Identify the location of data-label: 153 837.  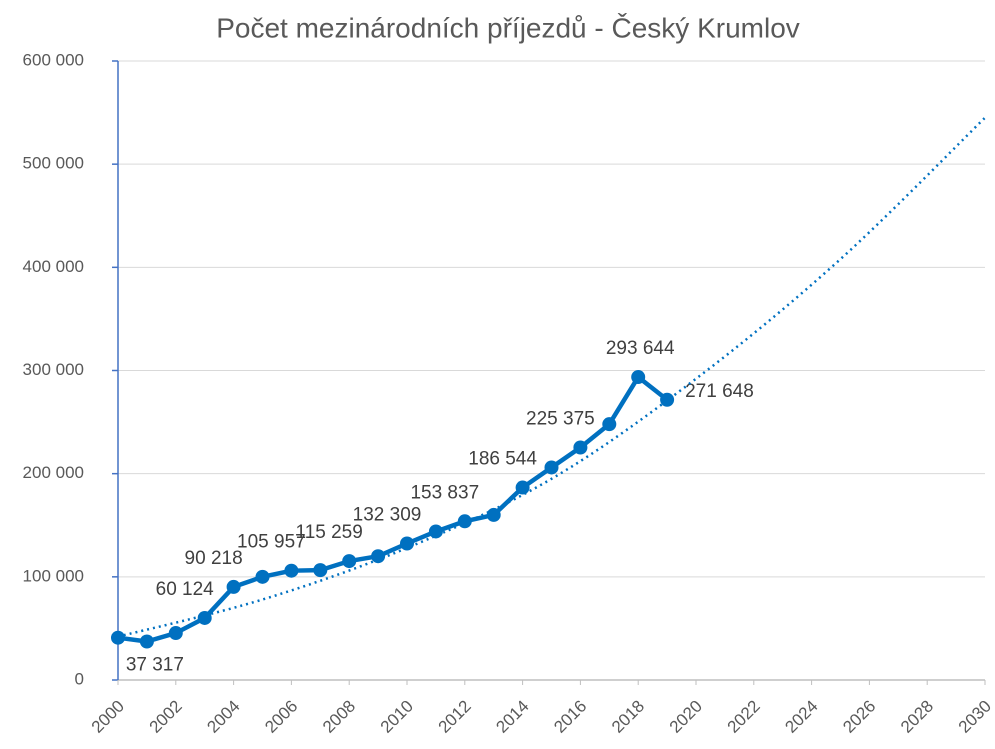
(444, 492).